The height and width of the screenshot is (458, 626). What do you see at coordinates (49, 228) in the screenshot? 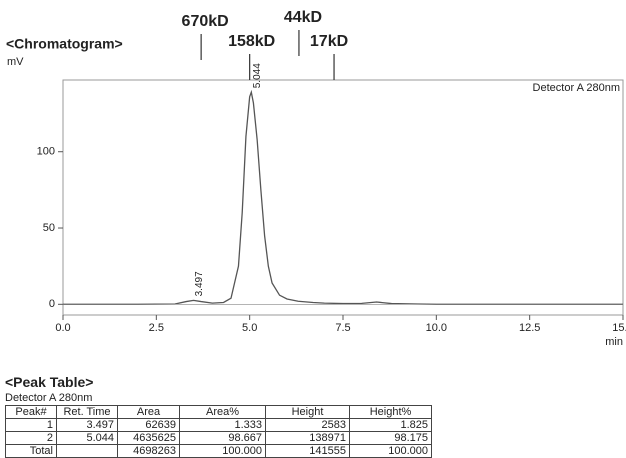
I see `y-tick-label: 50` at bounding box center [49, 228].